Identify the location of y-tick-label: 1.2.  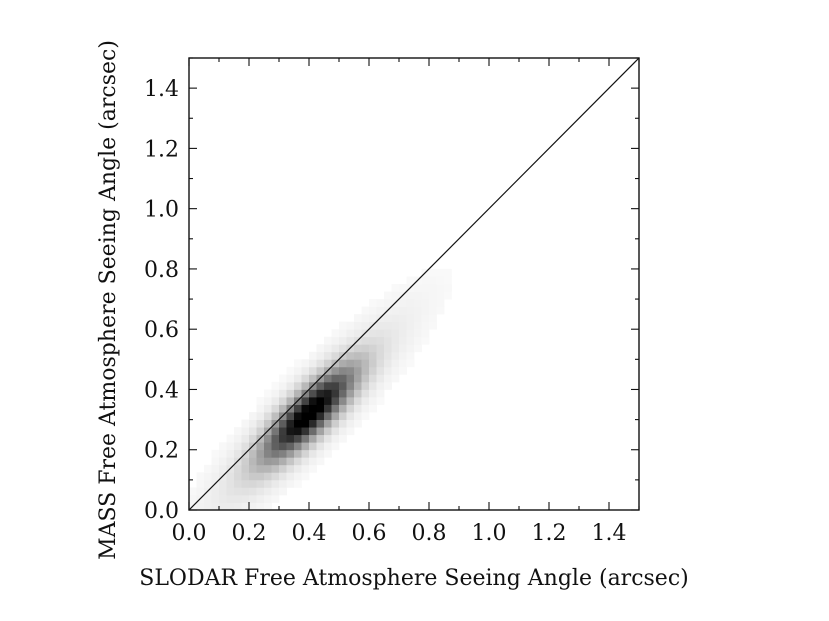
(161, 149).